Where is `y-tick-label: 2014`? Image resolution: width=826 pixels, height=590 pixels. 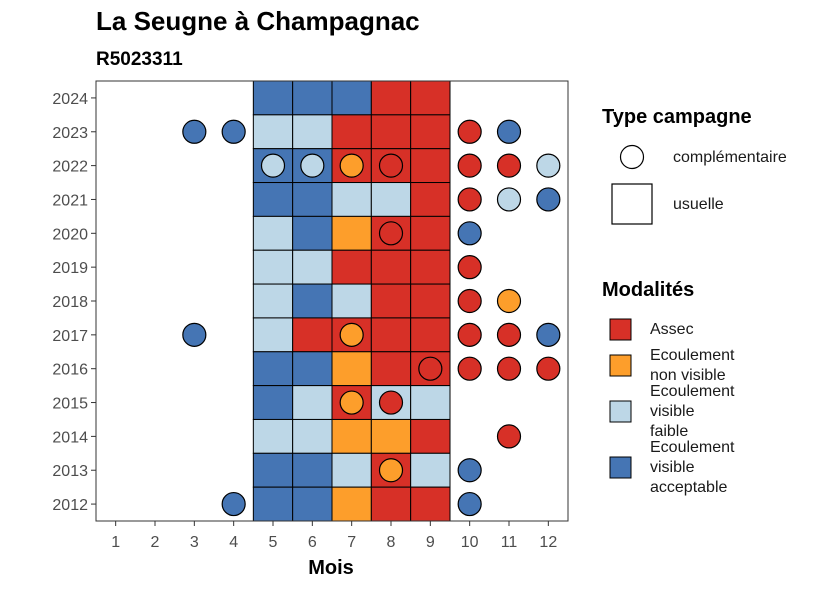 y-tick-label: 2014 is located at coordinates (70, 437).